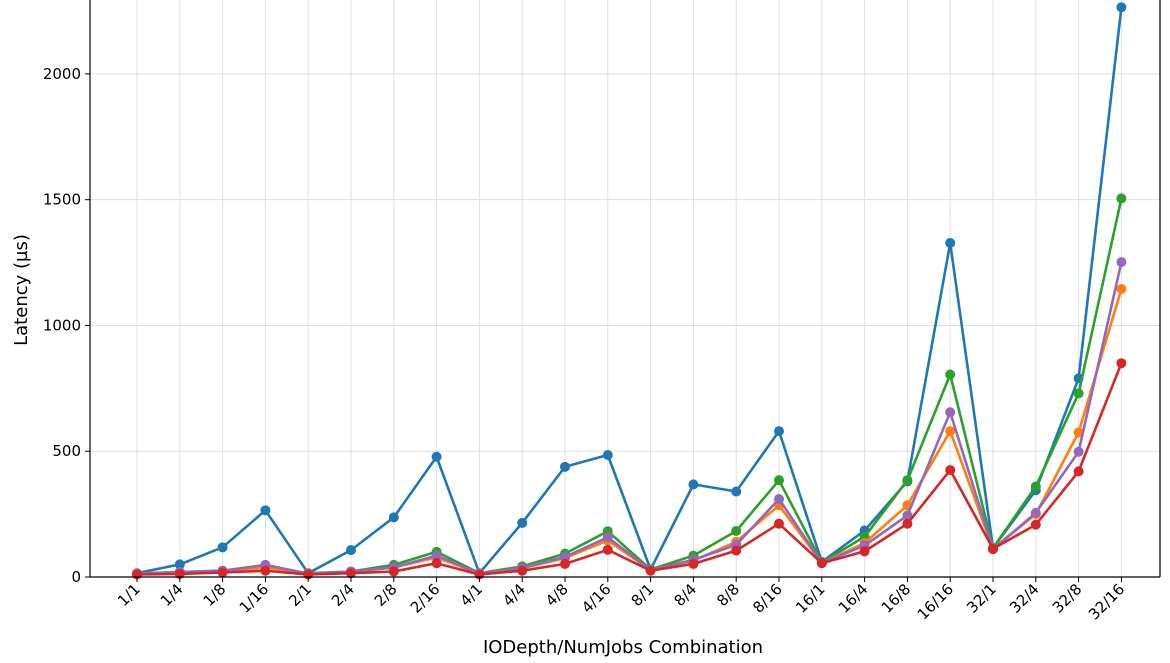 The width and height of the screenshot is (1170, 663). I want to click on x-tick-label: 32/16, so click(1106, 601).